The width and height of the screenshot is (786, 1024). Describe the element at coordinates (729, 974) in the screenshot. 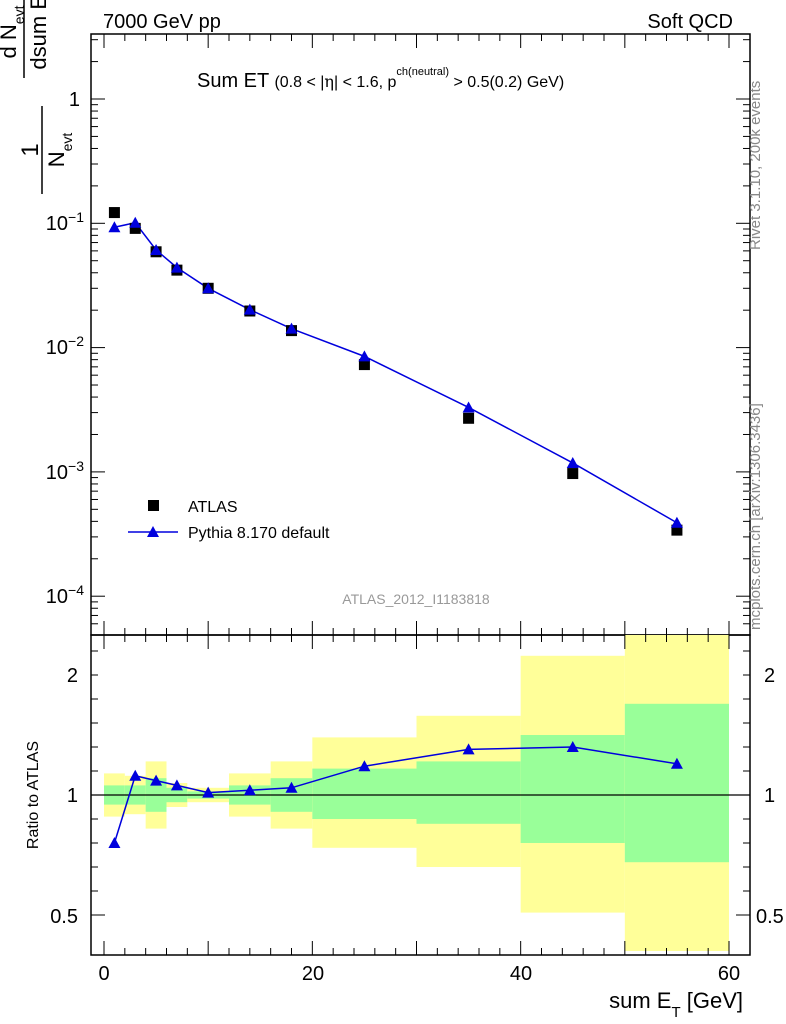

I see `x-tick-60: 60` at that location.